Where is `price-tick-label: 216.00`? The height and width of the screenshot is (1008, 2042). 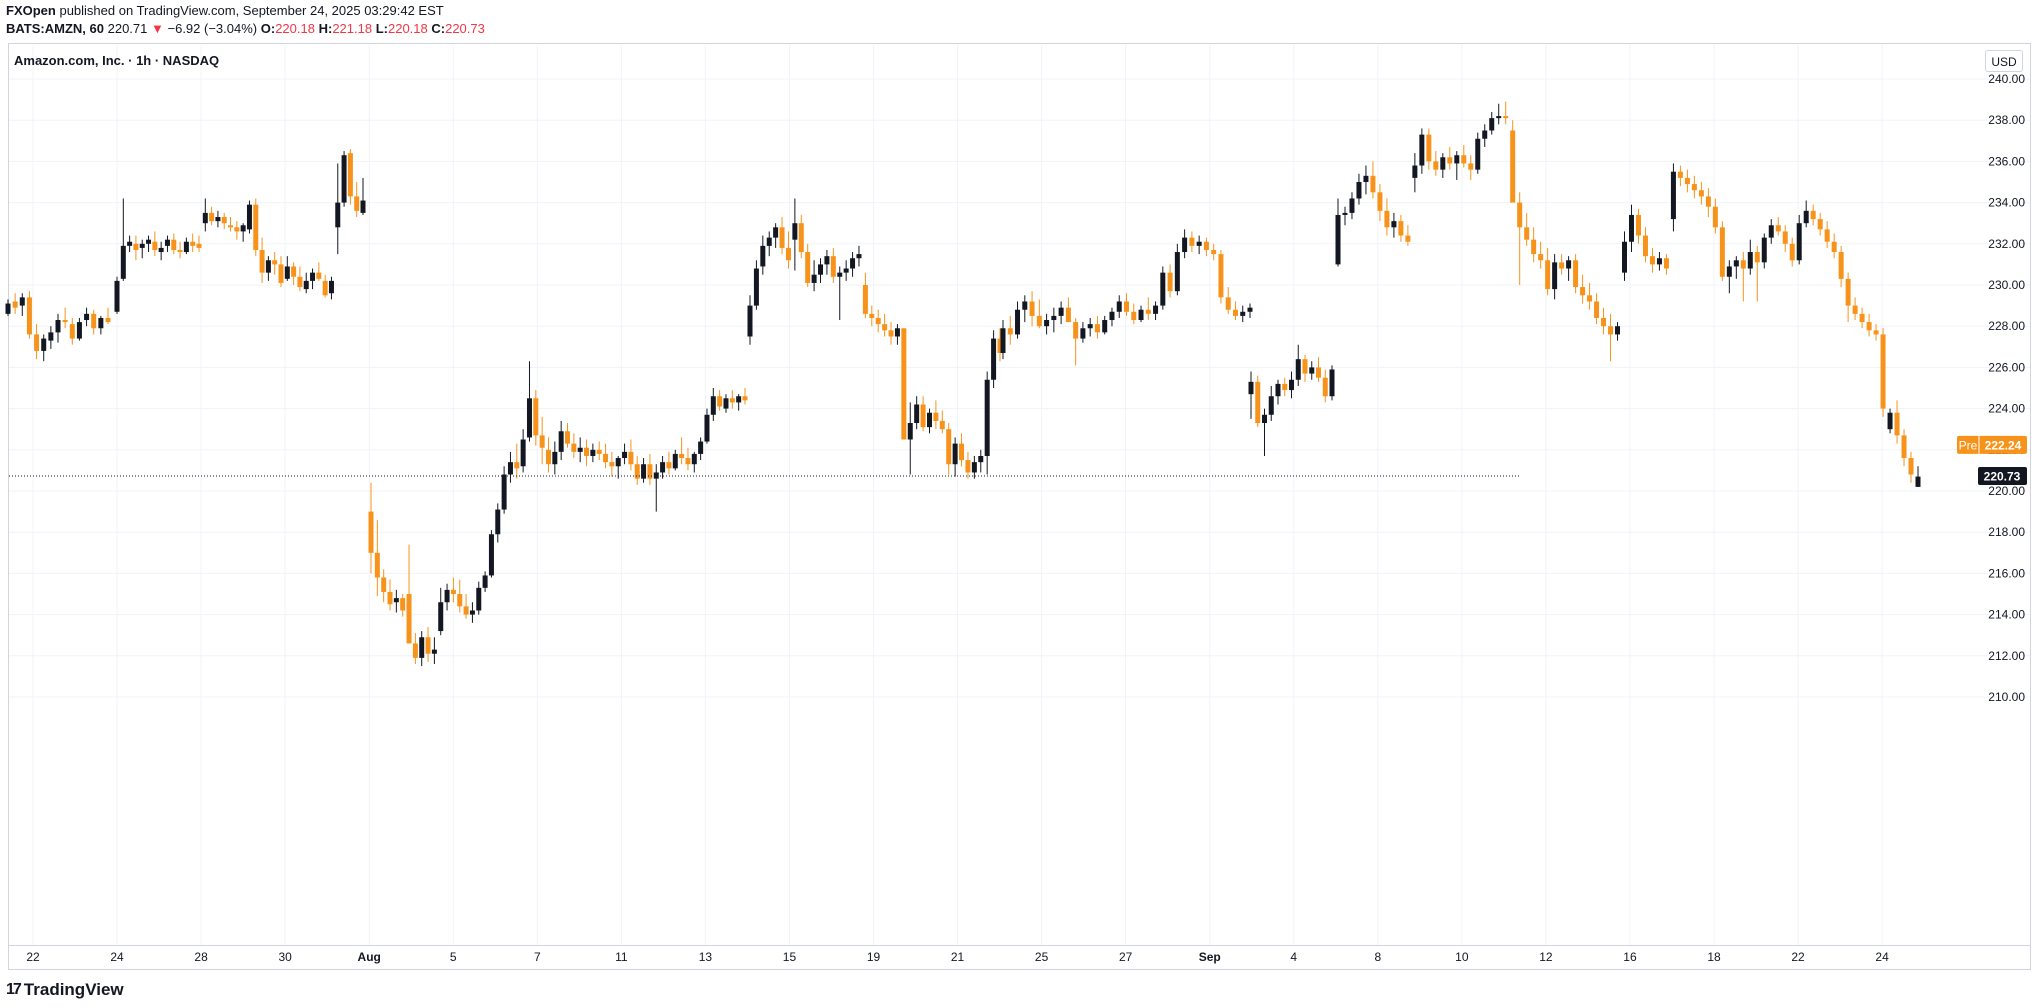
price-tick-label: 216.00 is located at coordinates (2006, 573).